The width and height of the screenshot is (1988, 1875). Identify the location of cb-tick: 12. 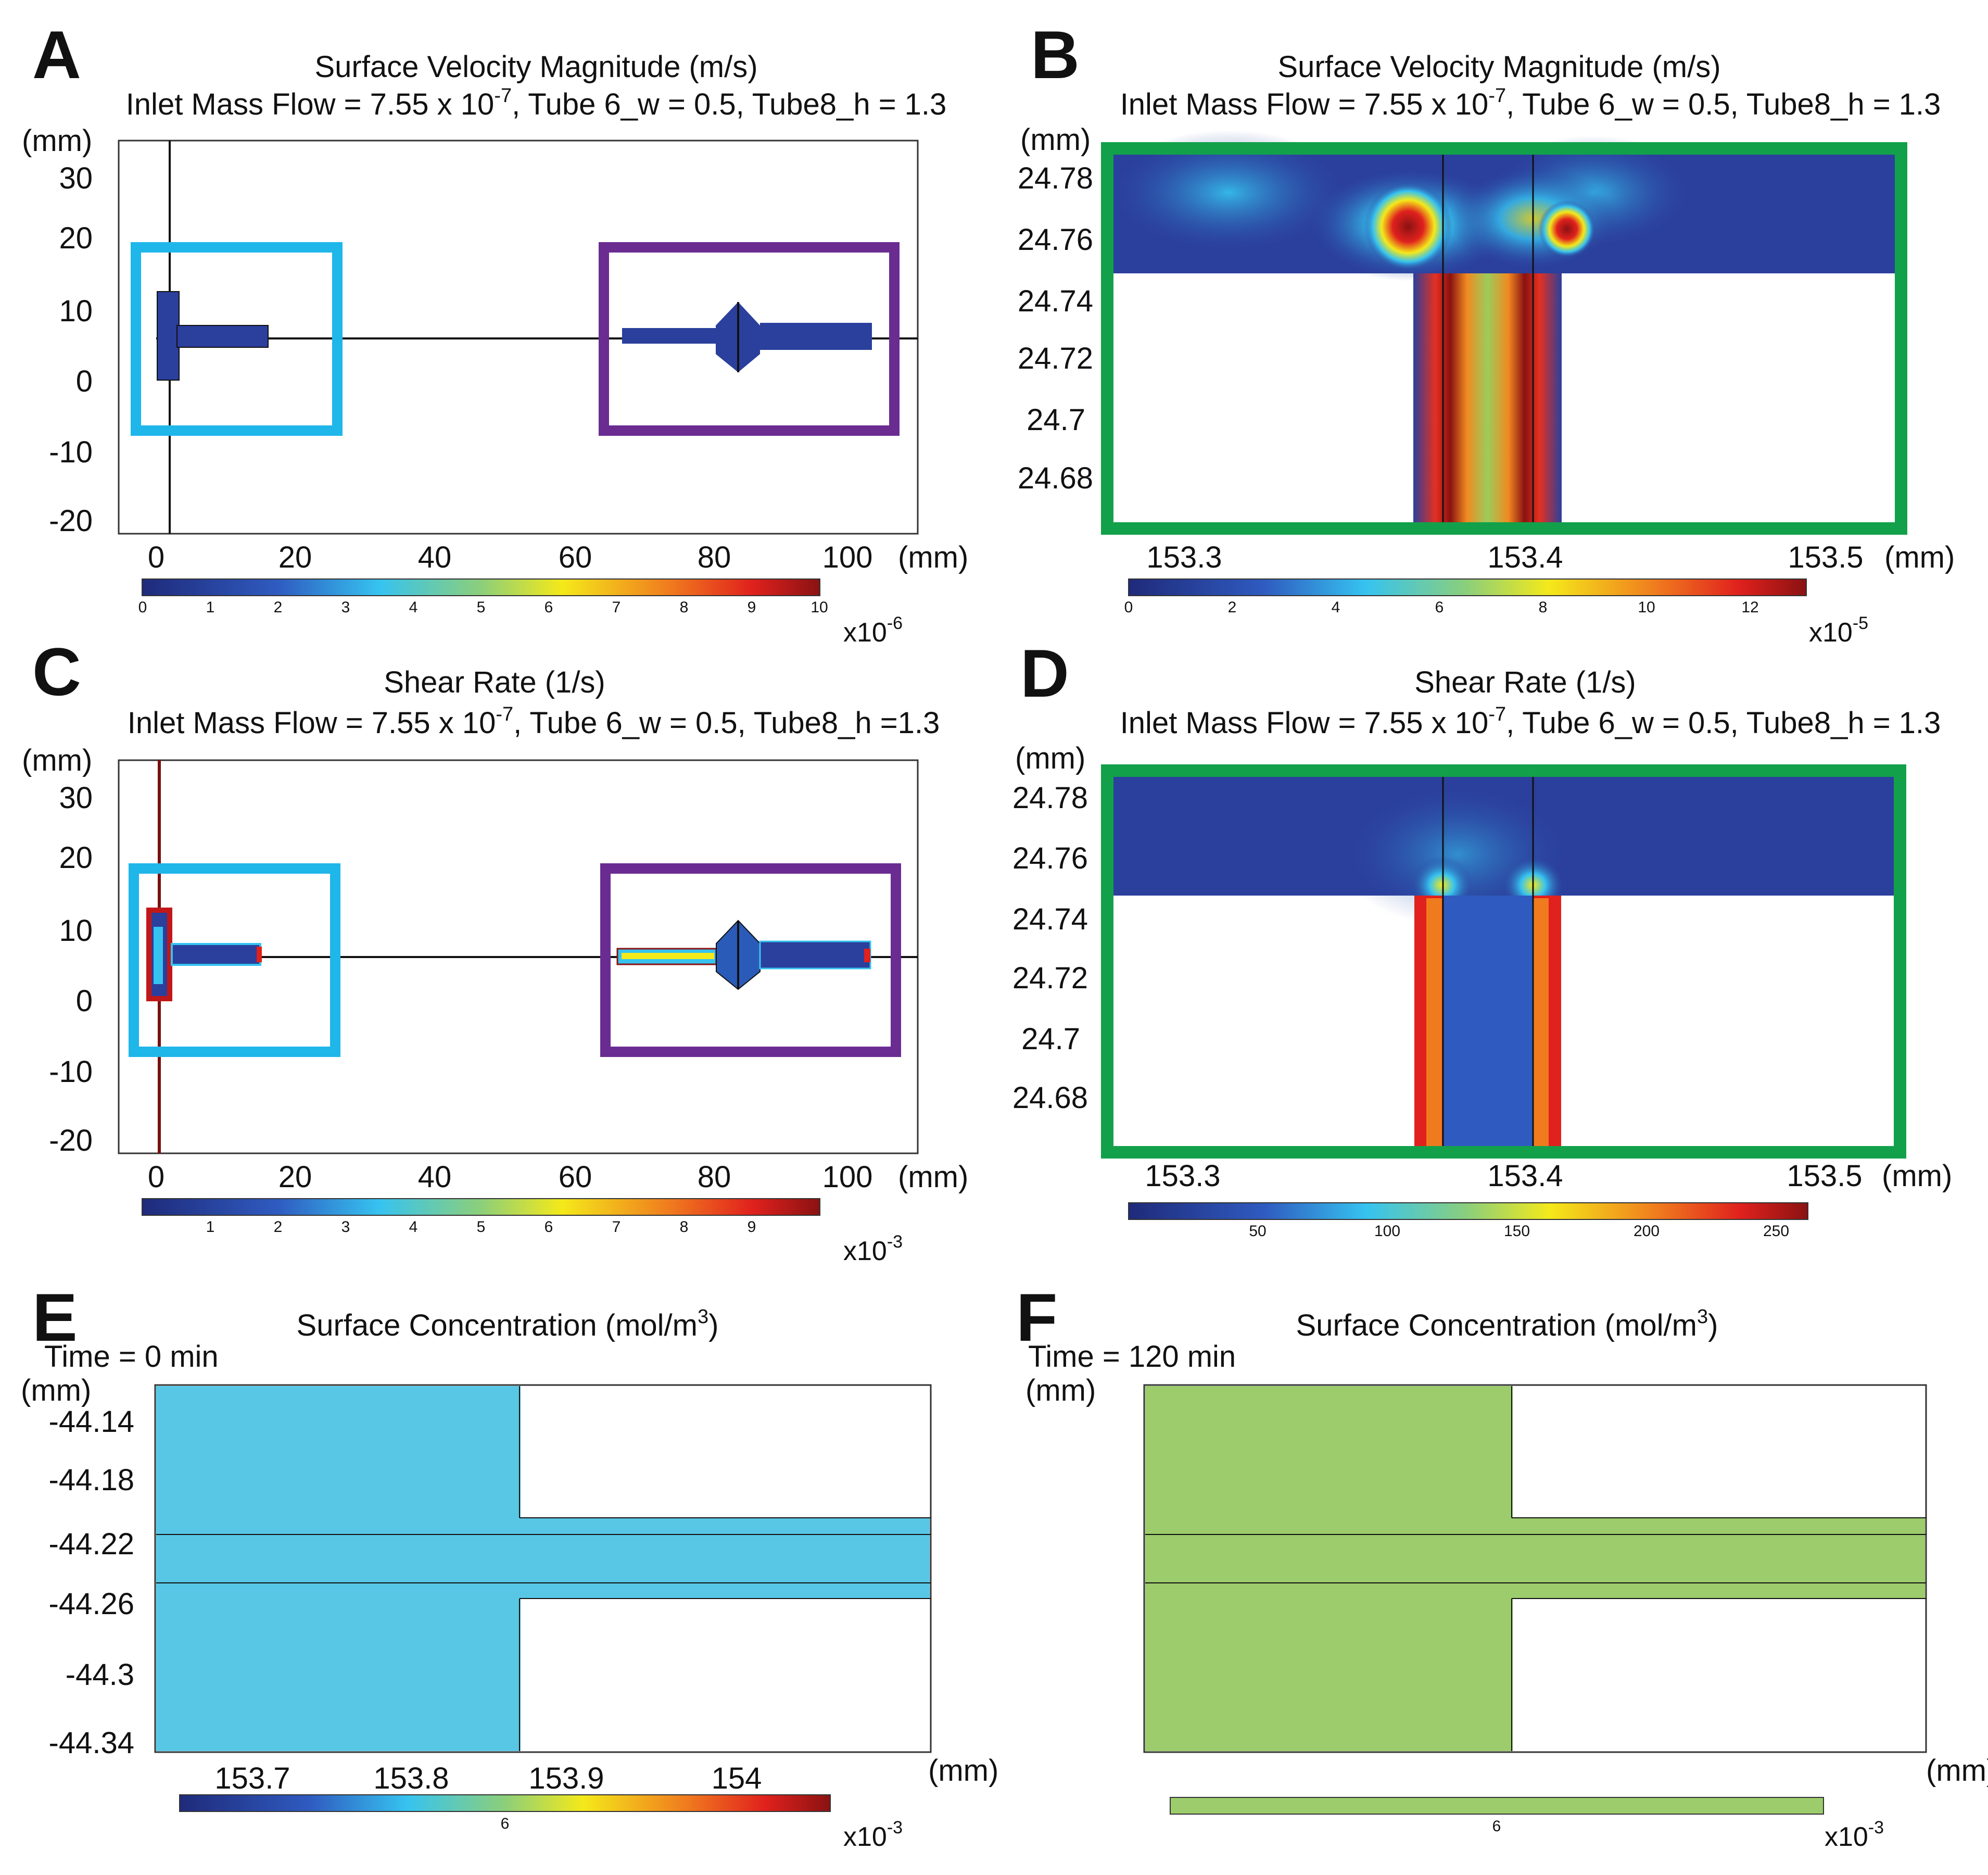
(1749, 608).